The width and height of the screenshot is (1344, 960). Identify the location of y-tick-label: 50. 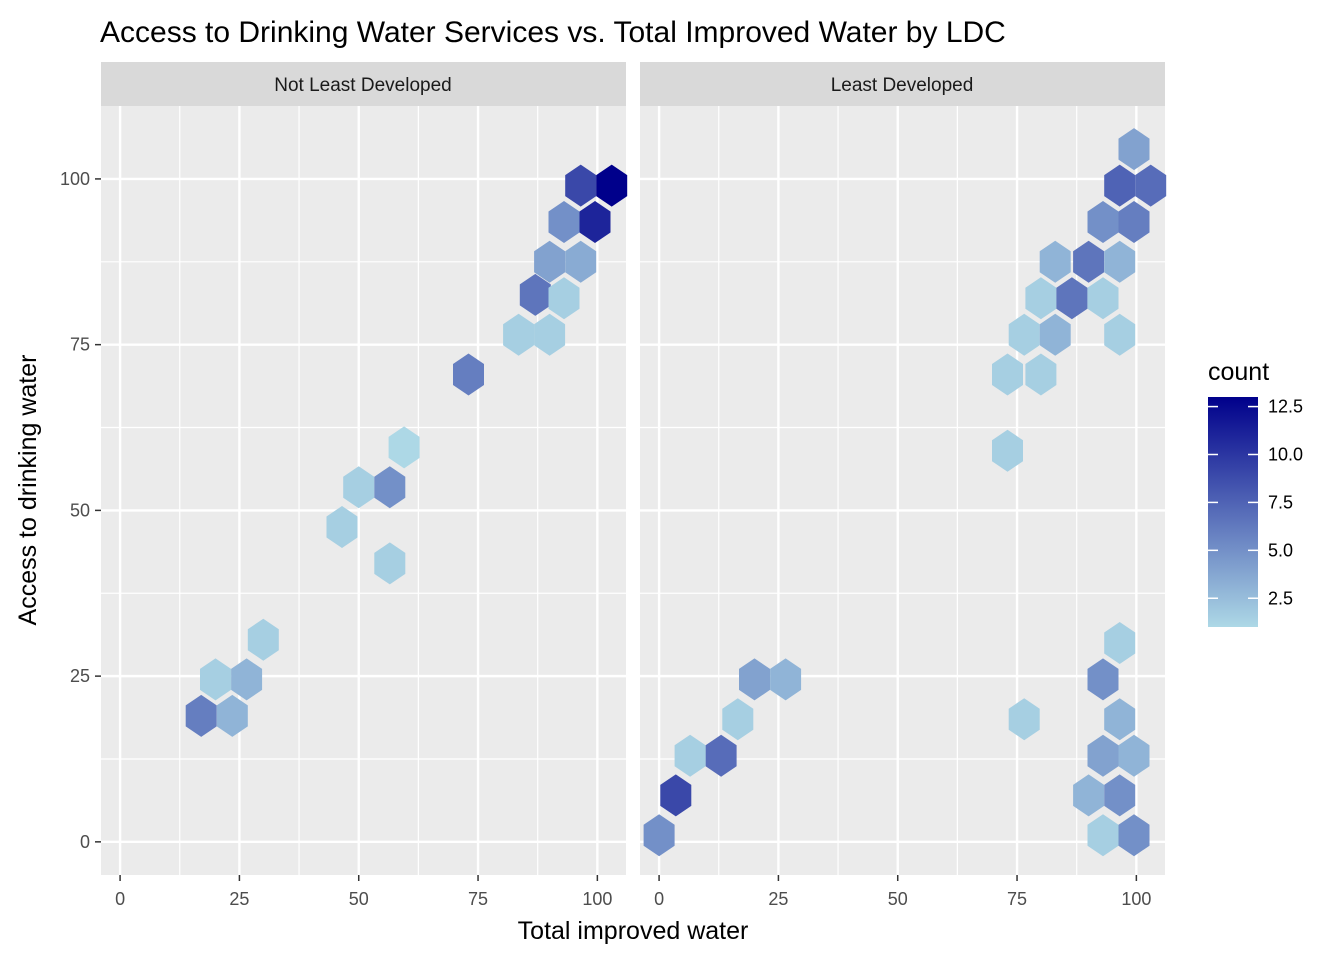
(80, 510).